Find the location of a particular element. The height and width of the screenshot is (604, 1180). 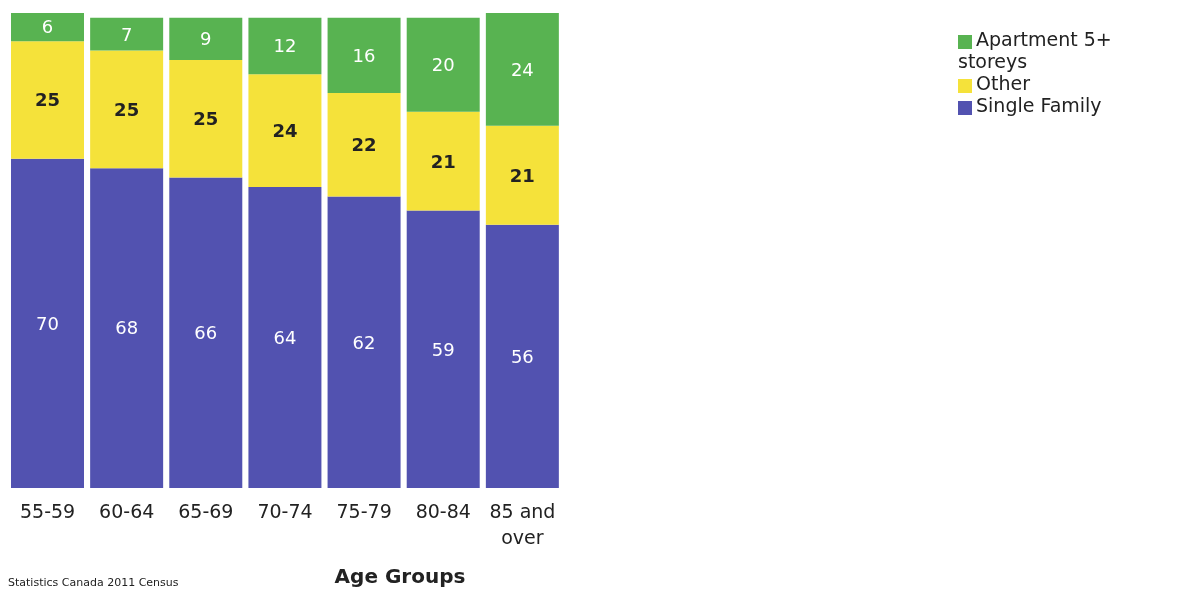

data-label: 12 is located at coordinates (285, 46).